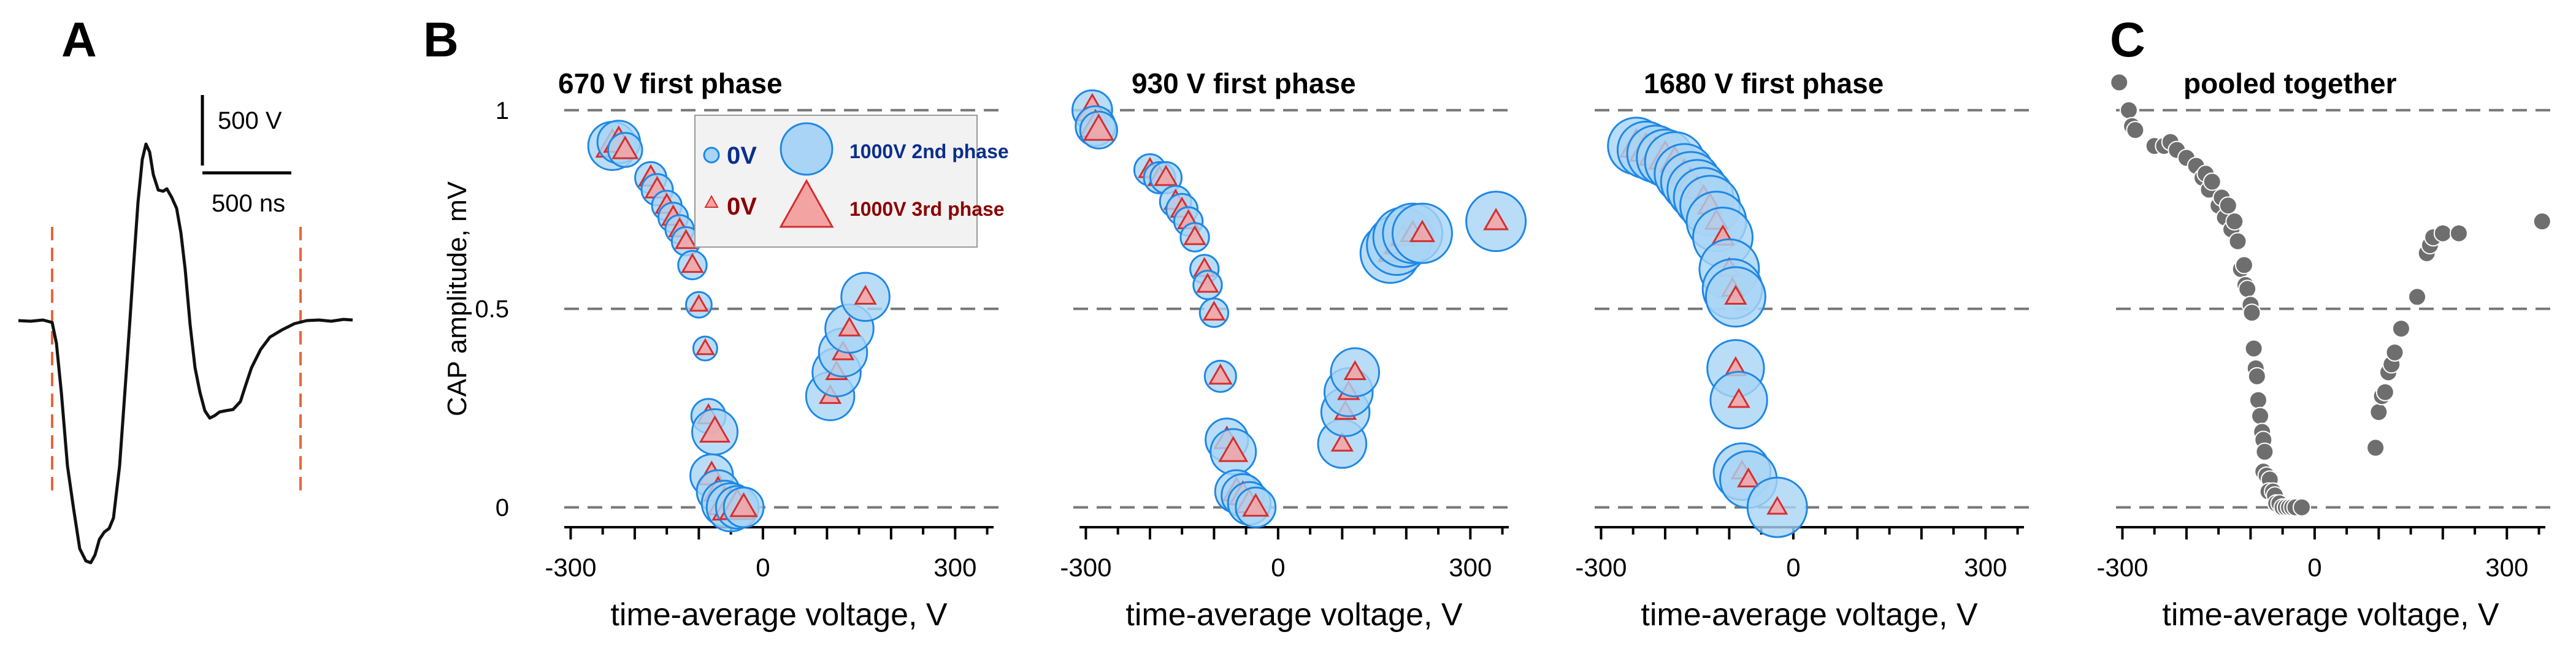 The image size is (2576, 659). Describe the element at coordinates (1764, 83) in the screenshot. I see `chart-title: 1680 V first phase` at that location.